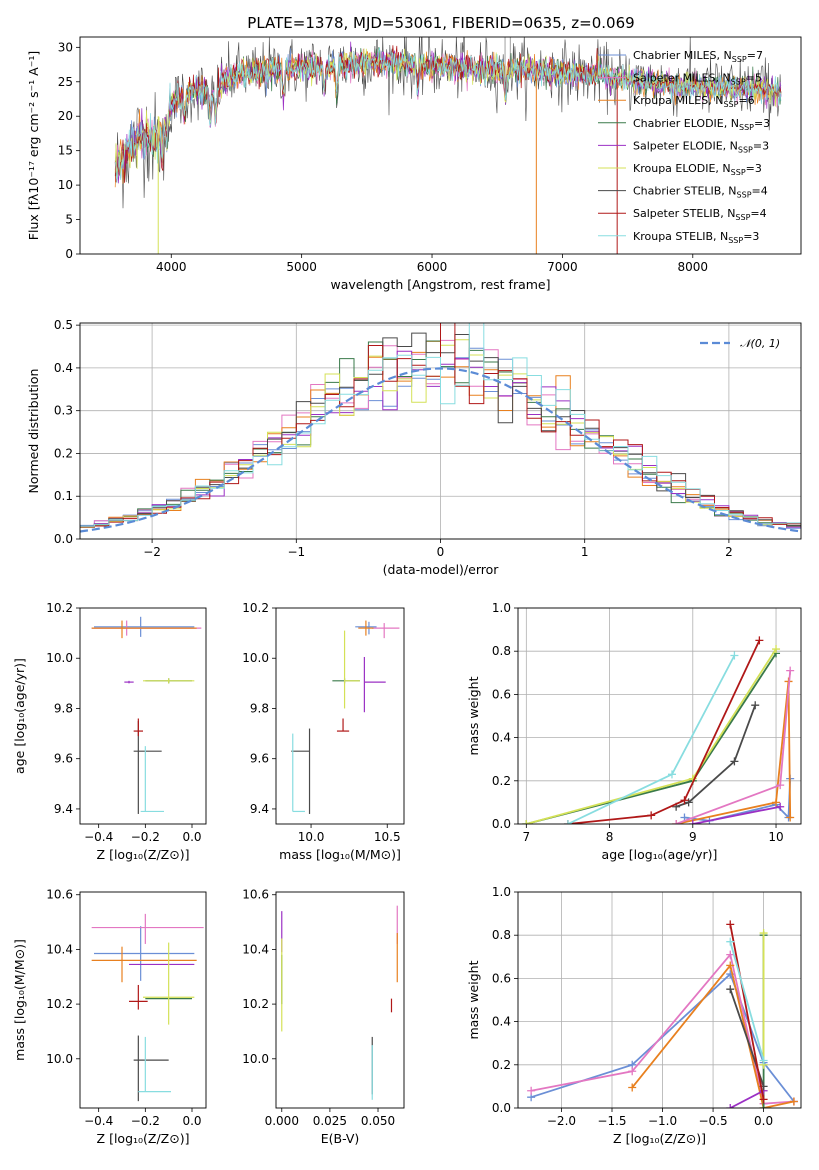 This screenshot has width=819, height=1170. I want to click on x-tick-label: −2, so click(152, 552).